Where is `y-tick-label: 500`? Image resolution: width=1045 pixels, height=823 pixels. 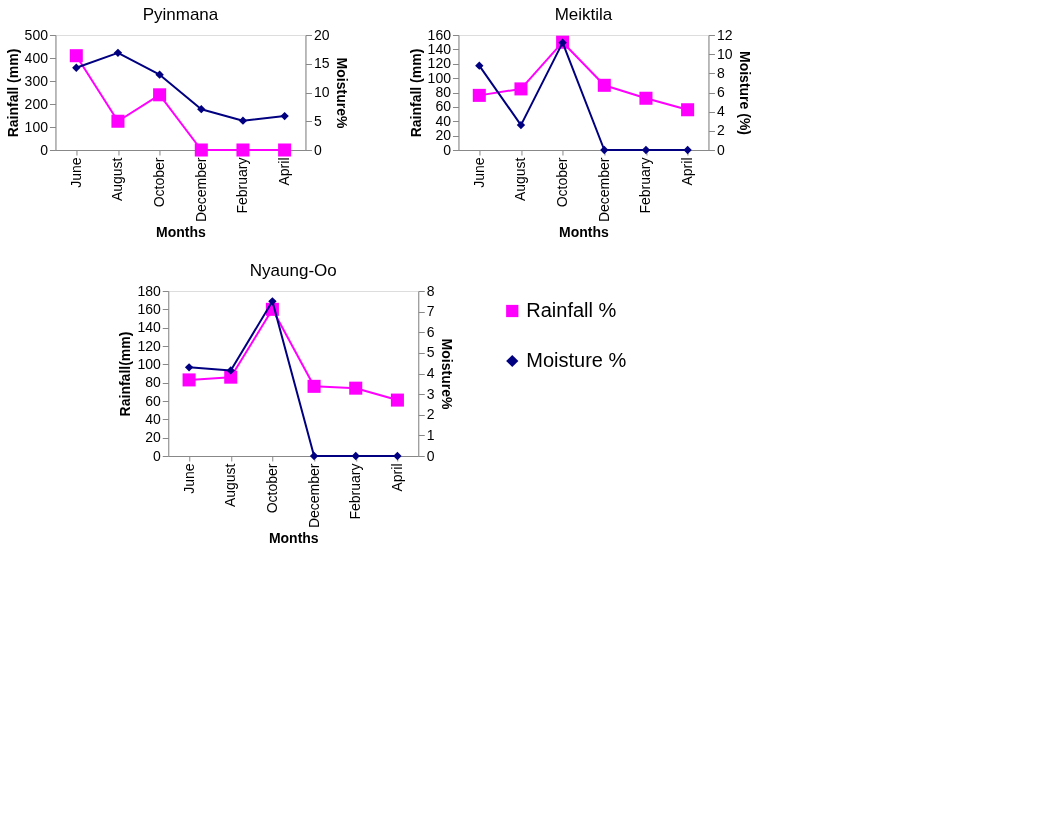 y-tick-label: 500 is located at coordinates (36, 34).